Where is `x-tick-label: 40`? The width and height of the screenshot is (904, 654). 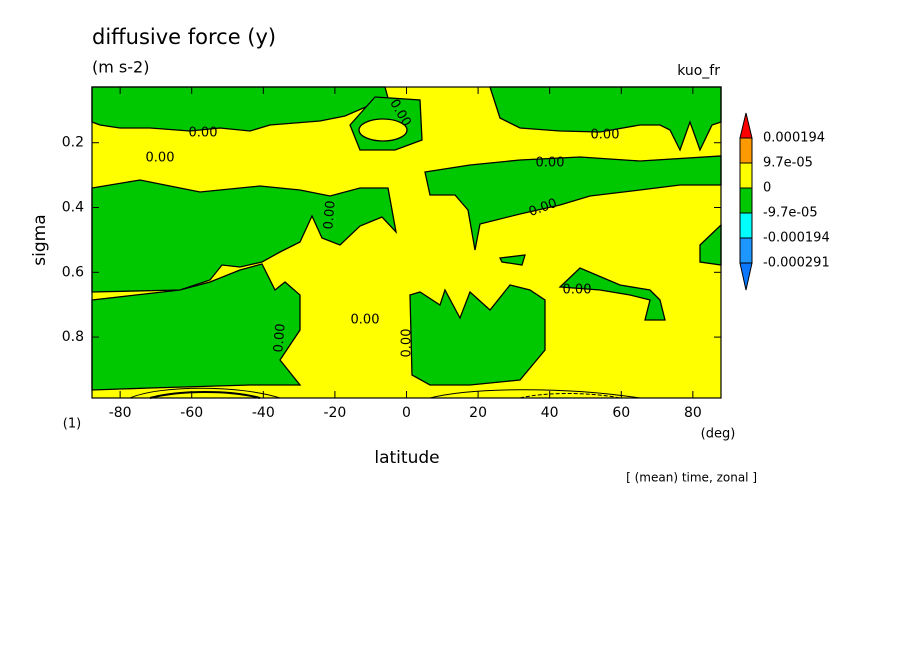 x-tick-label: 40 is located at coordinates (550, 413).